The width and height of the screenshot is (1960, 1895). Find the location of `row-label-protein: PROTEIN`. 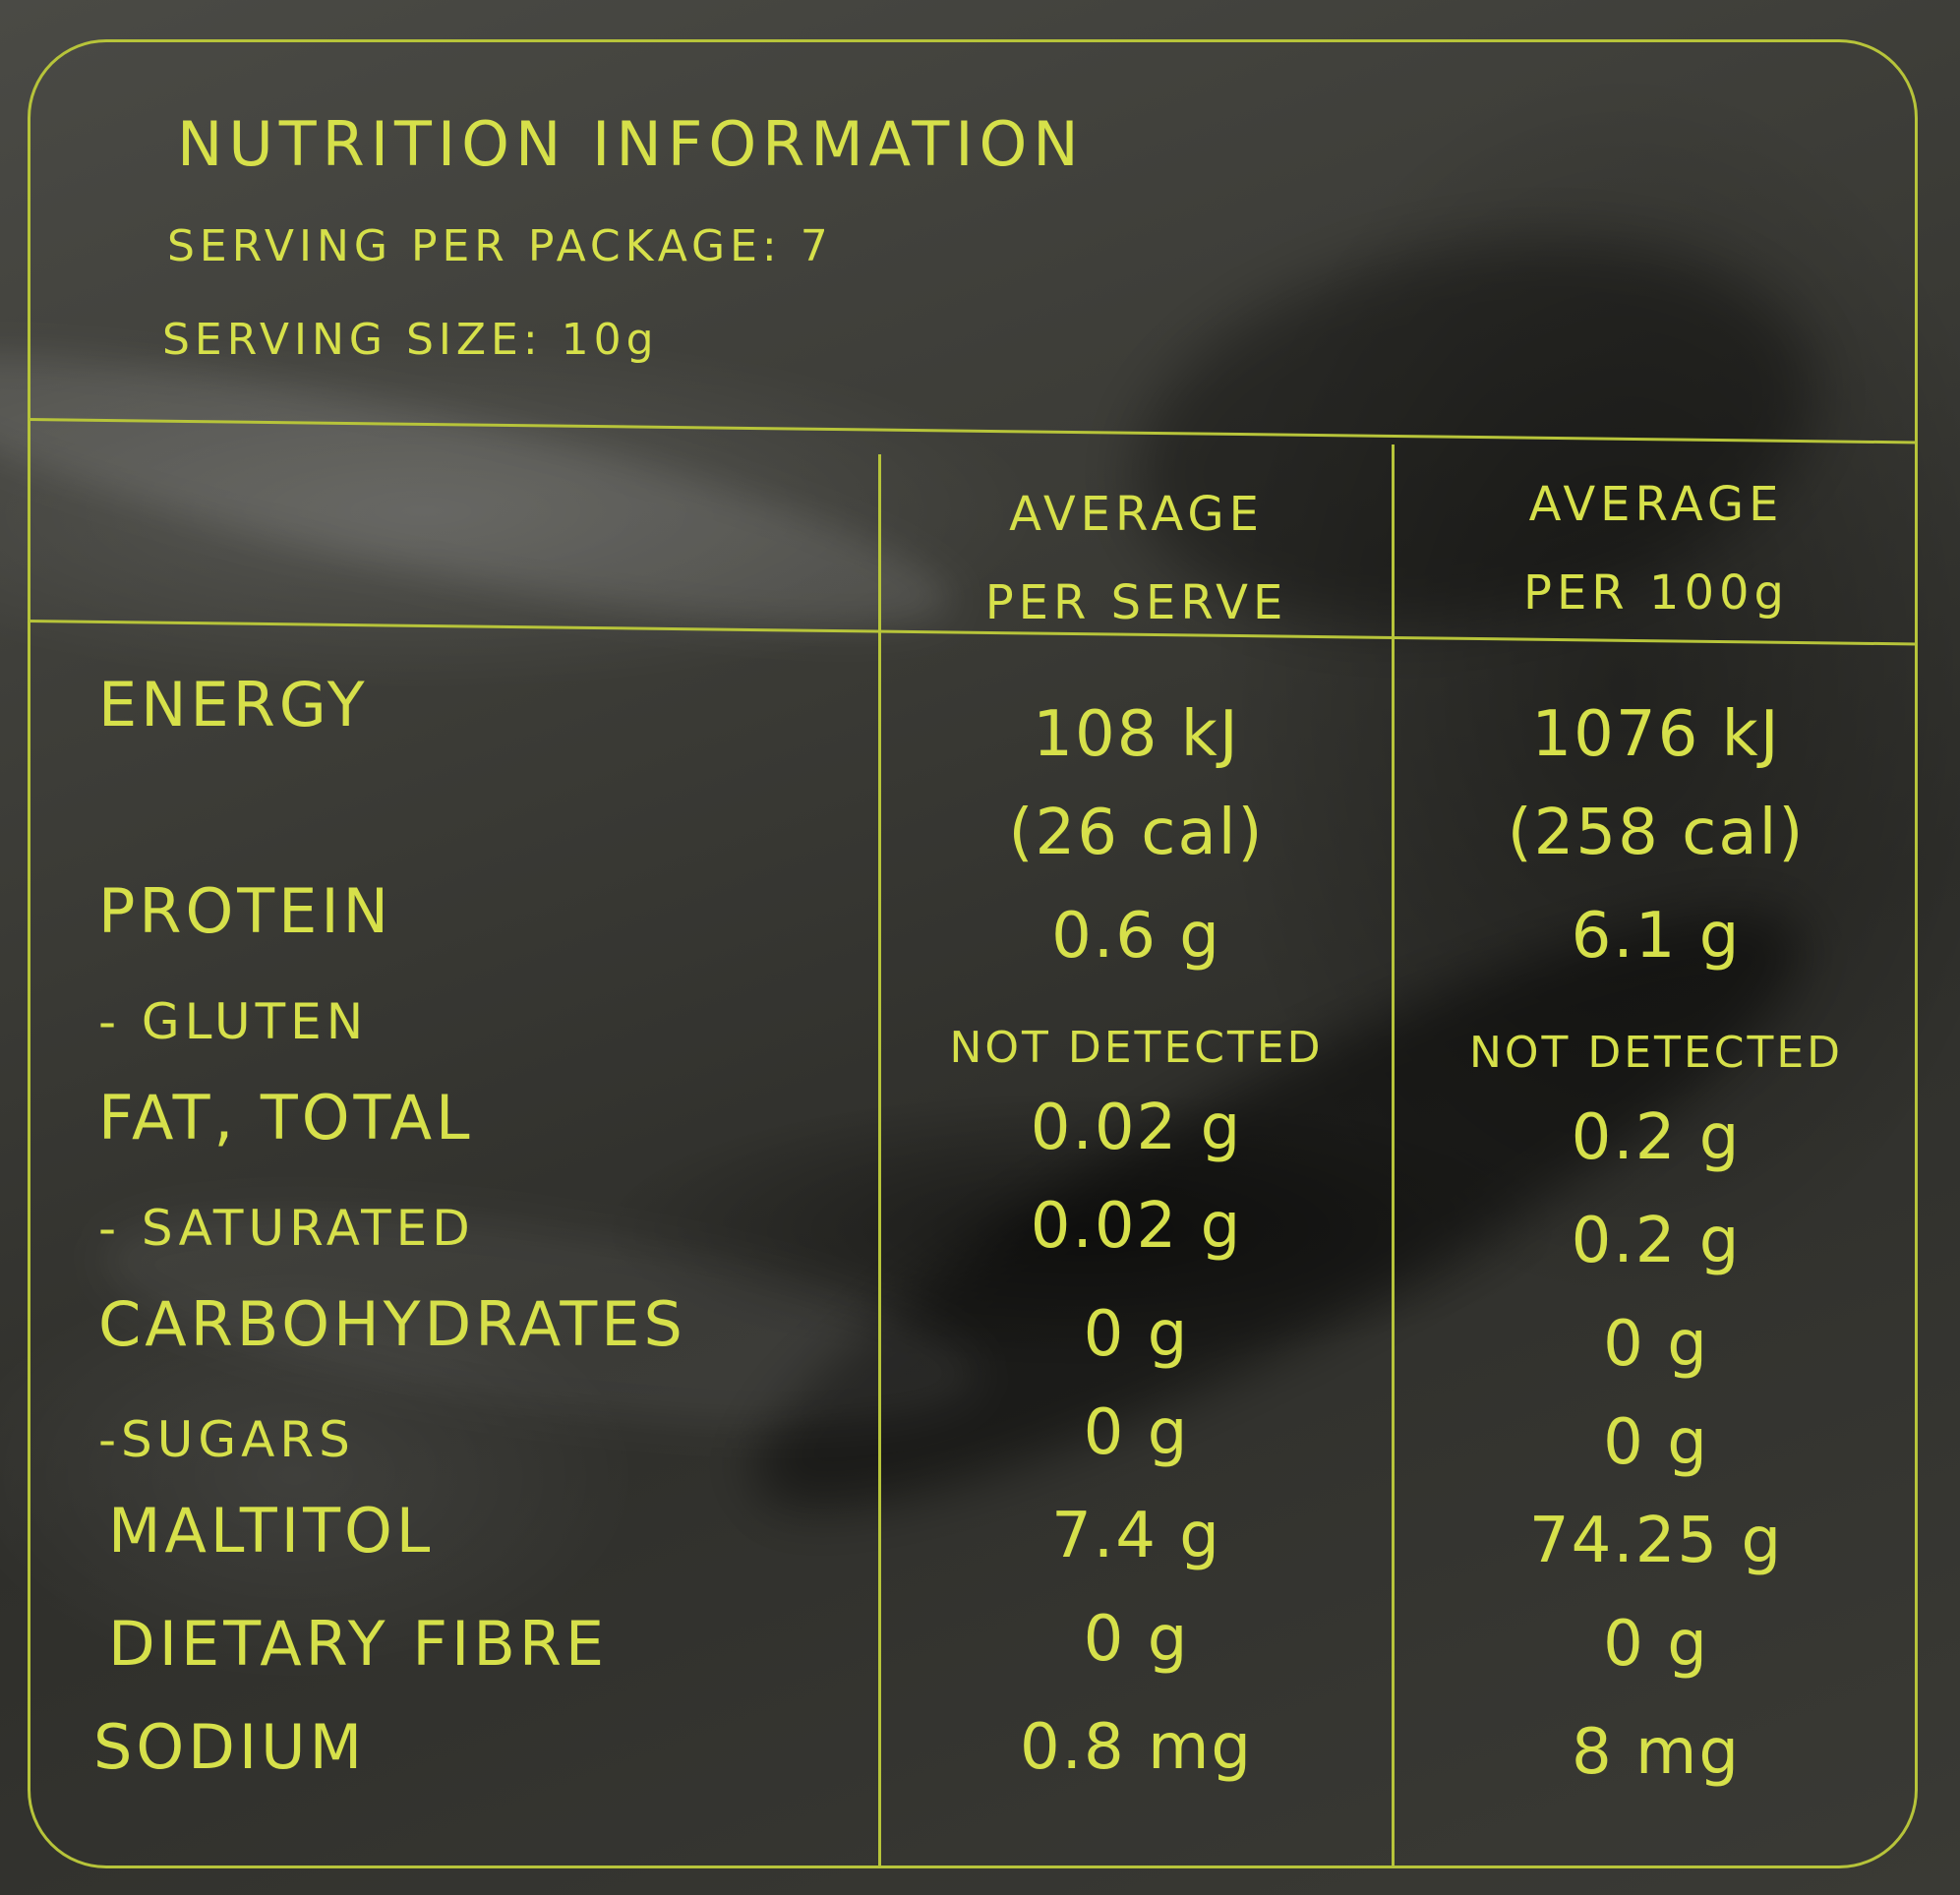

row-label-protein: PROTEIN is located at coordinates (245, 911).